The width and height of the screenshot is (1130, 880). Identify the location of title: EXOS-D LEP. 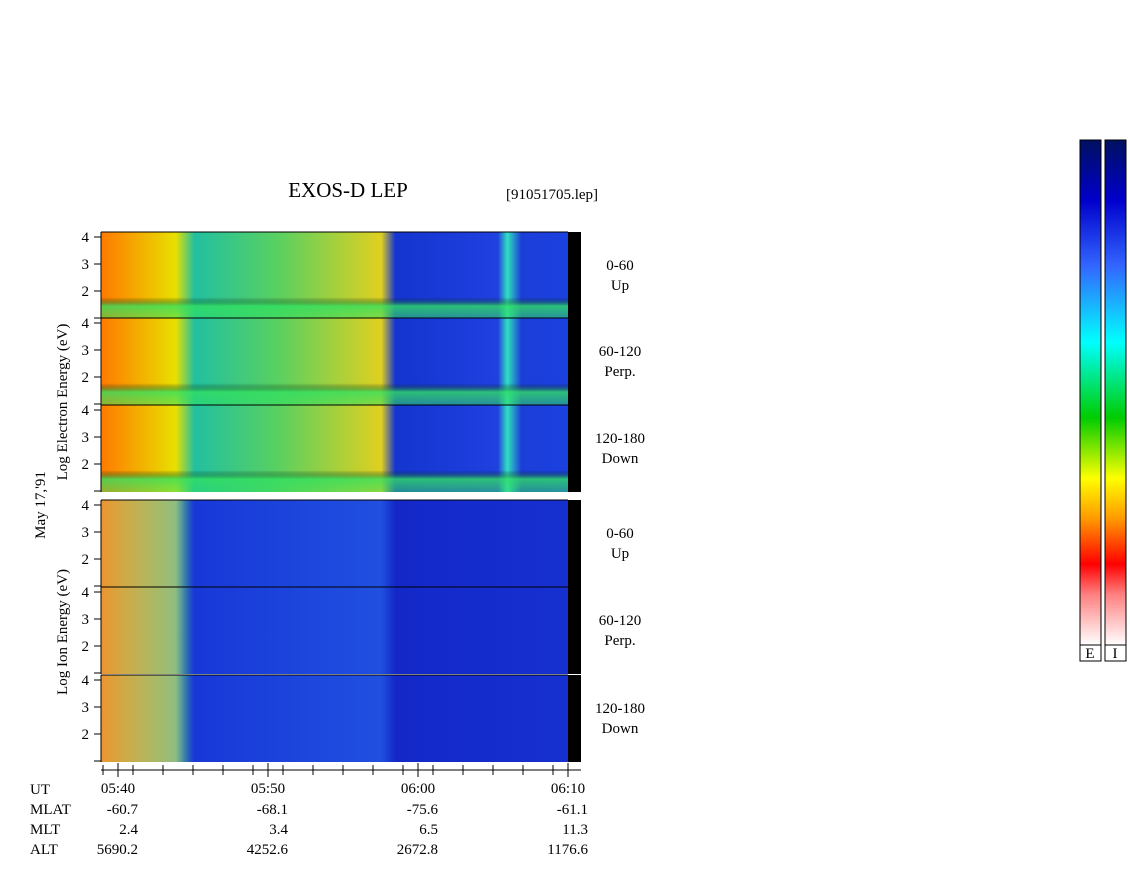
(348, 190).